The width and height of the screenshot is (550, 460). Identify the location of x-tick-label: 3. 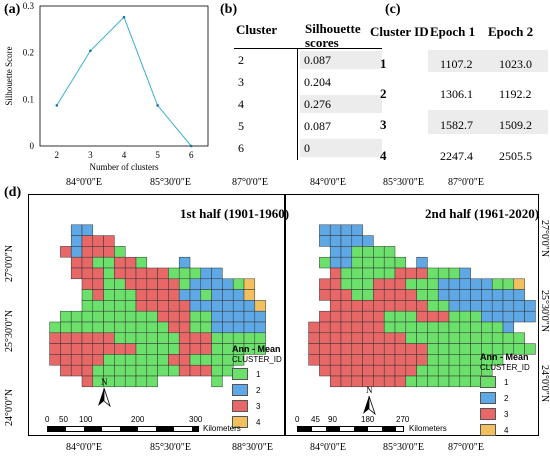
(90, 155).